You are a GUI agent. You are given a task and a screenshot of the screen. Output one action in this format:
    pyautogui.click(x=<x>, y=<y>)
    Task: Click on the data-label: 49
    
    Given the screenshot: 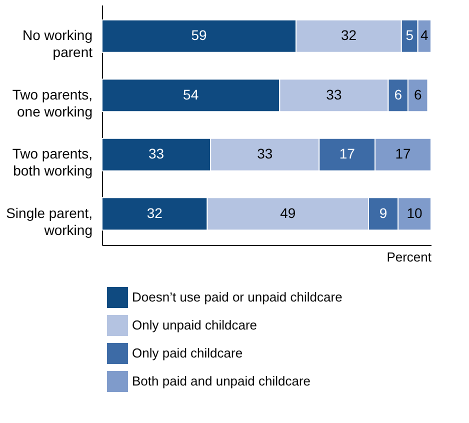 What is the action you would take?
    pyautogui.click(x=288, y=212)
    